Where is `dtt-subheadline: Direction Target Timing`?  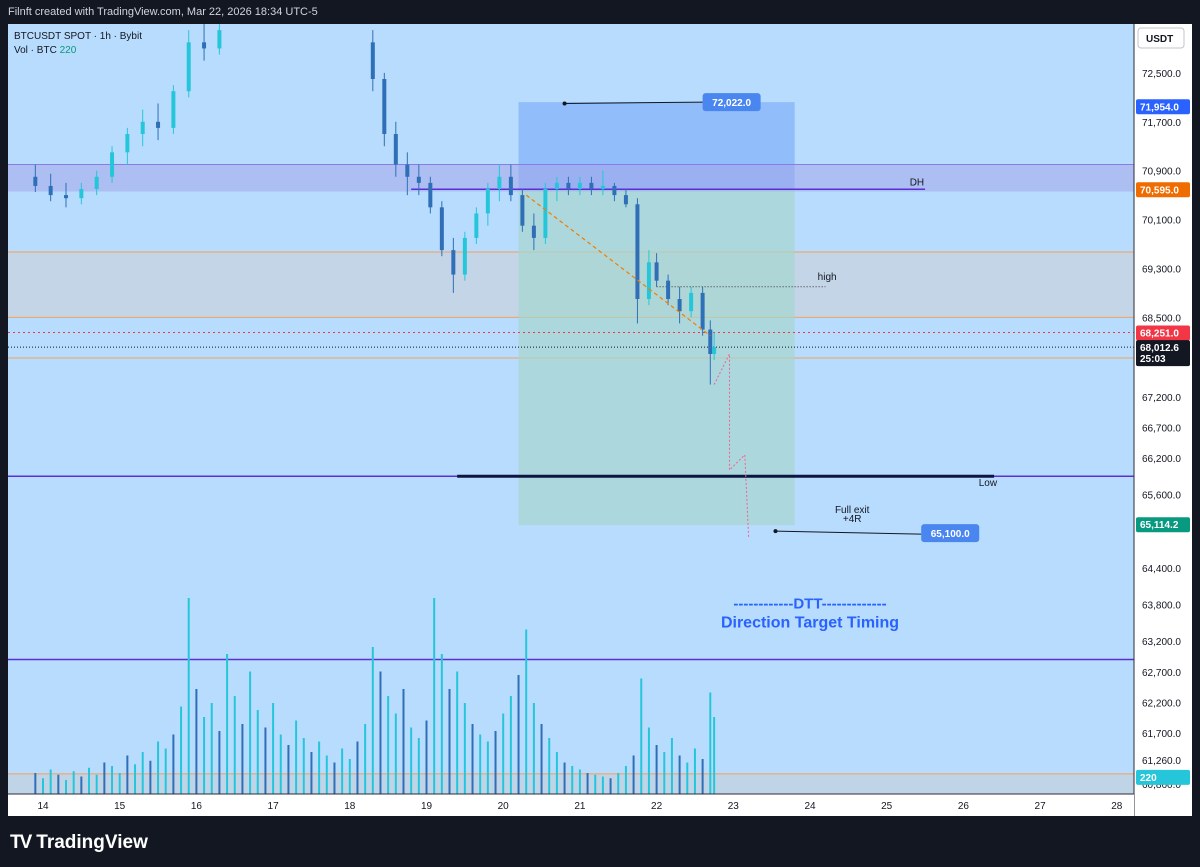
dtt-subheadline: Direction Target Timing is located at coordinates (810, 623).